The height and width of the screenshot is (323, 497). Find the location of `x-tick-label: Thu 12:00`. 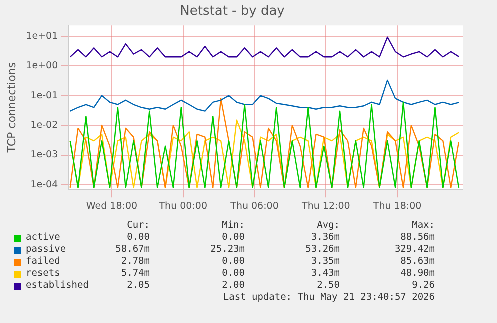

x-tick-label: Thu 12:00 is located at coordinates (325, 206).